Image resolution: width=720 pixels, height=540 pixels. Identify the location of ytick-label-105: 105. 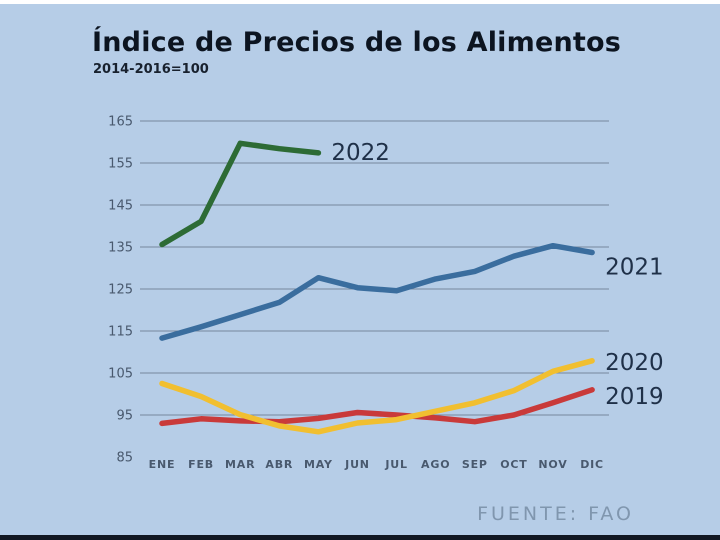
(120, 374).